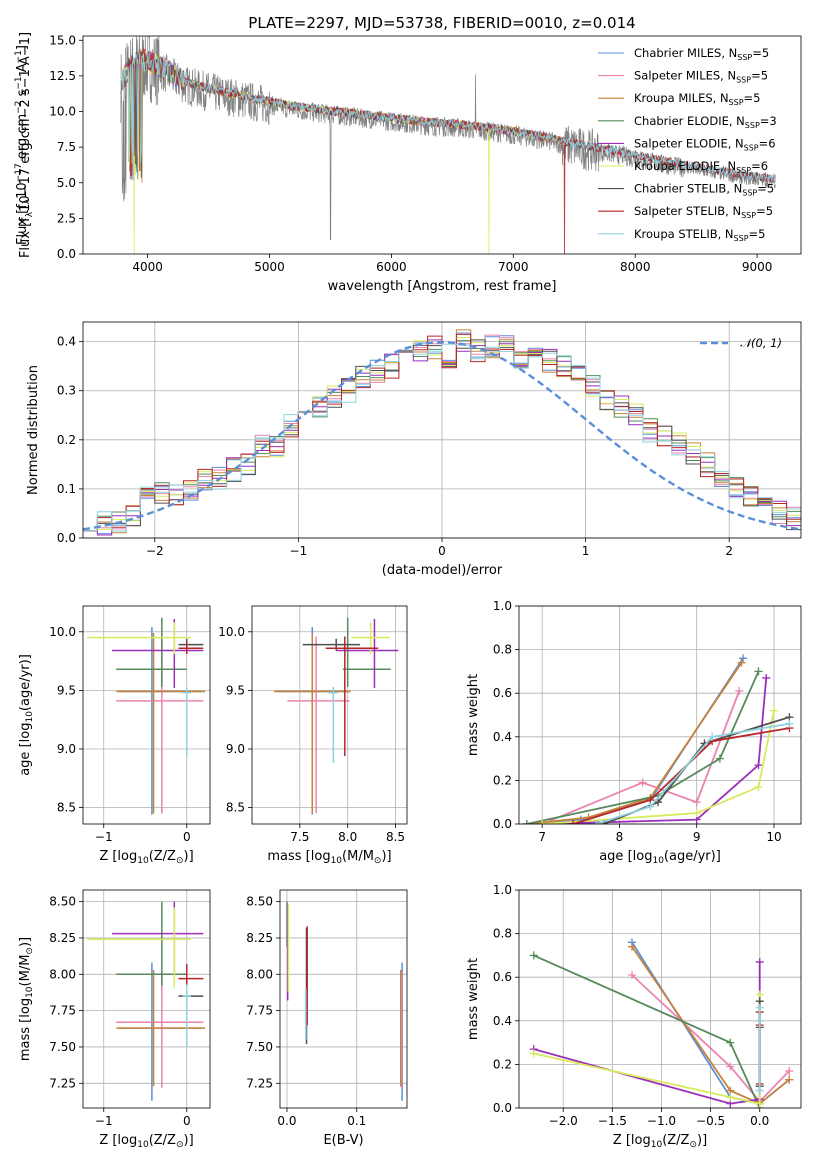 The height and width of the screenshot is (1170, 819). I want to click on y-axis-label: Flux [fλ10−17 erg cm−2 s−1 A−1], so click(23, 145).